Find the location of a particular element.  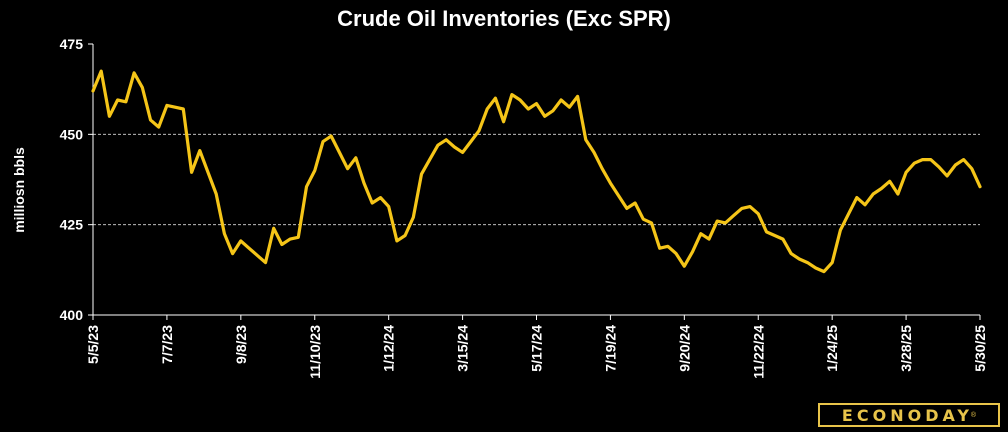

x-tick-label: 1/24/25 is located at coordinates (832, 348).